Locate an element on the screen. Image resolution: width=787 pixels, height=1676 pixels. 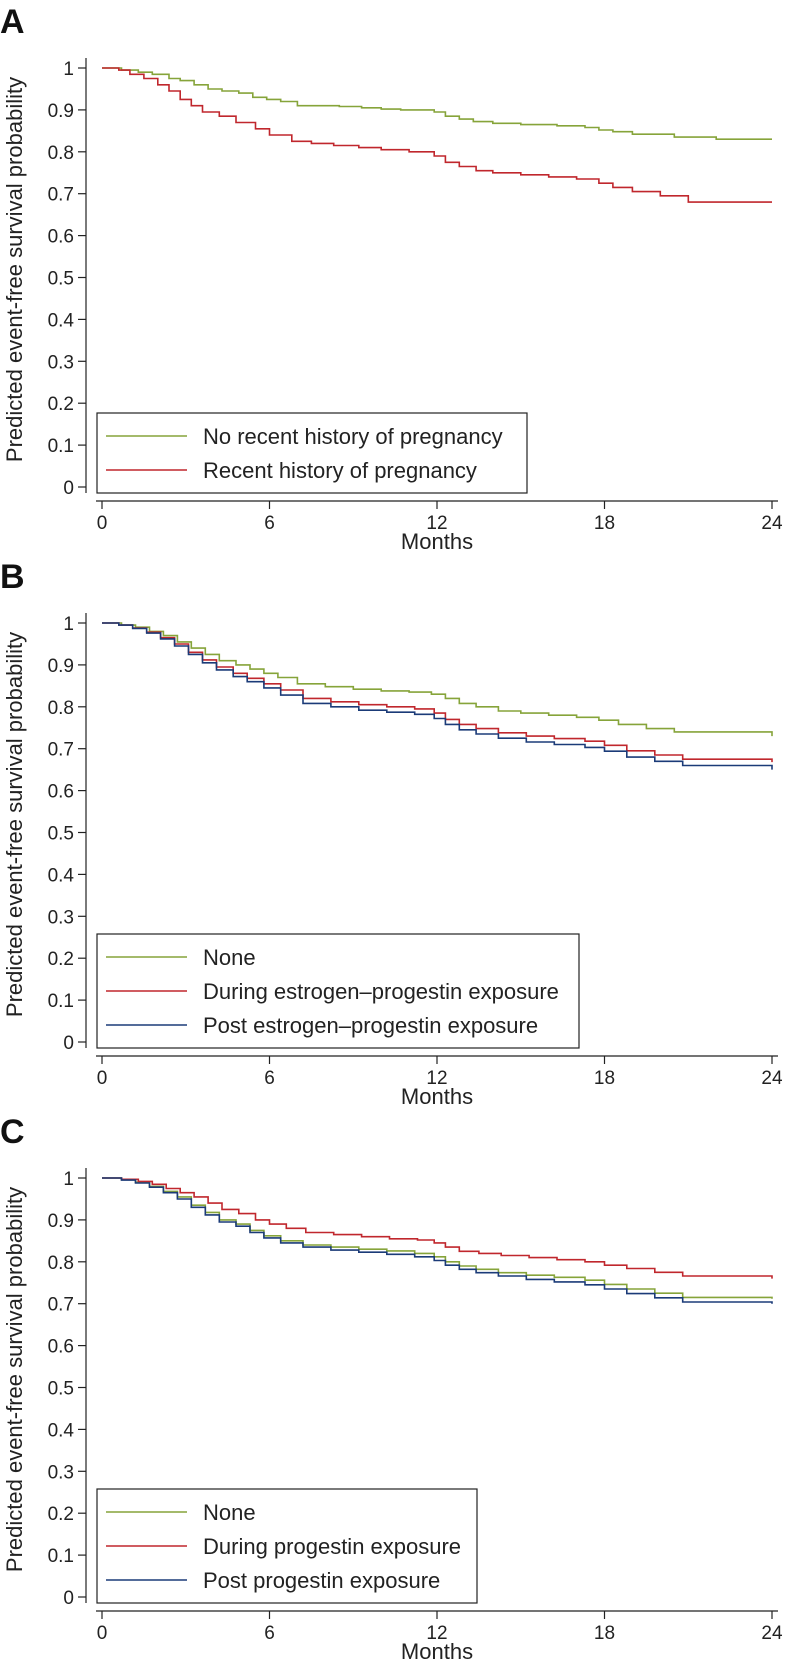
legend-label: During progestin exposure is located at coordinates (332, 1546).